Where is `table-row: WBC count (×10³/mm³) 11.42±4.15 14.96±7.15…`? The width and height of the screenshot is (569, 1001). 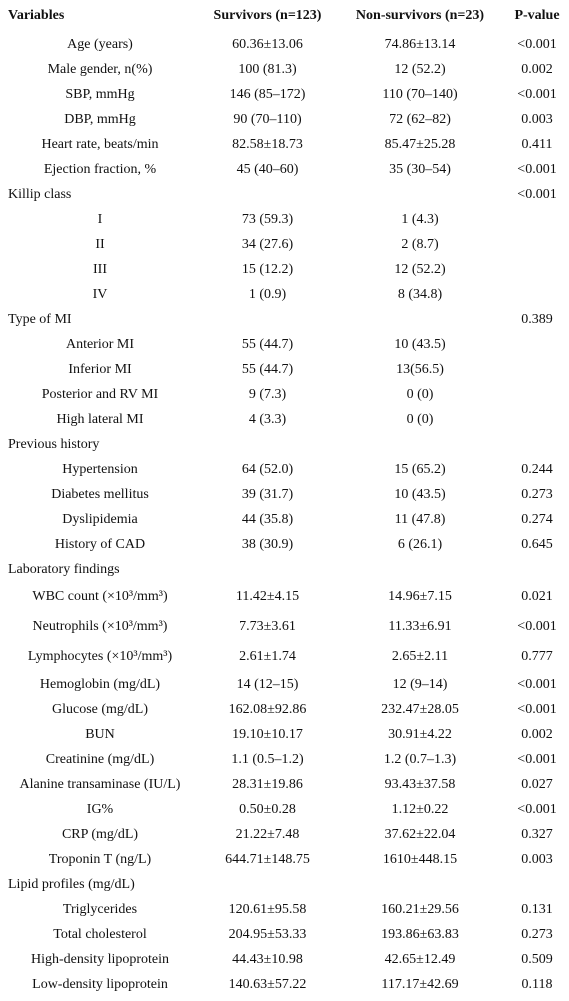
table-row: WBC count (×10³/mm³) 11.42±4.15 14.96±7.15… is located at coordinates (284, 597).